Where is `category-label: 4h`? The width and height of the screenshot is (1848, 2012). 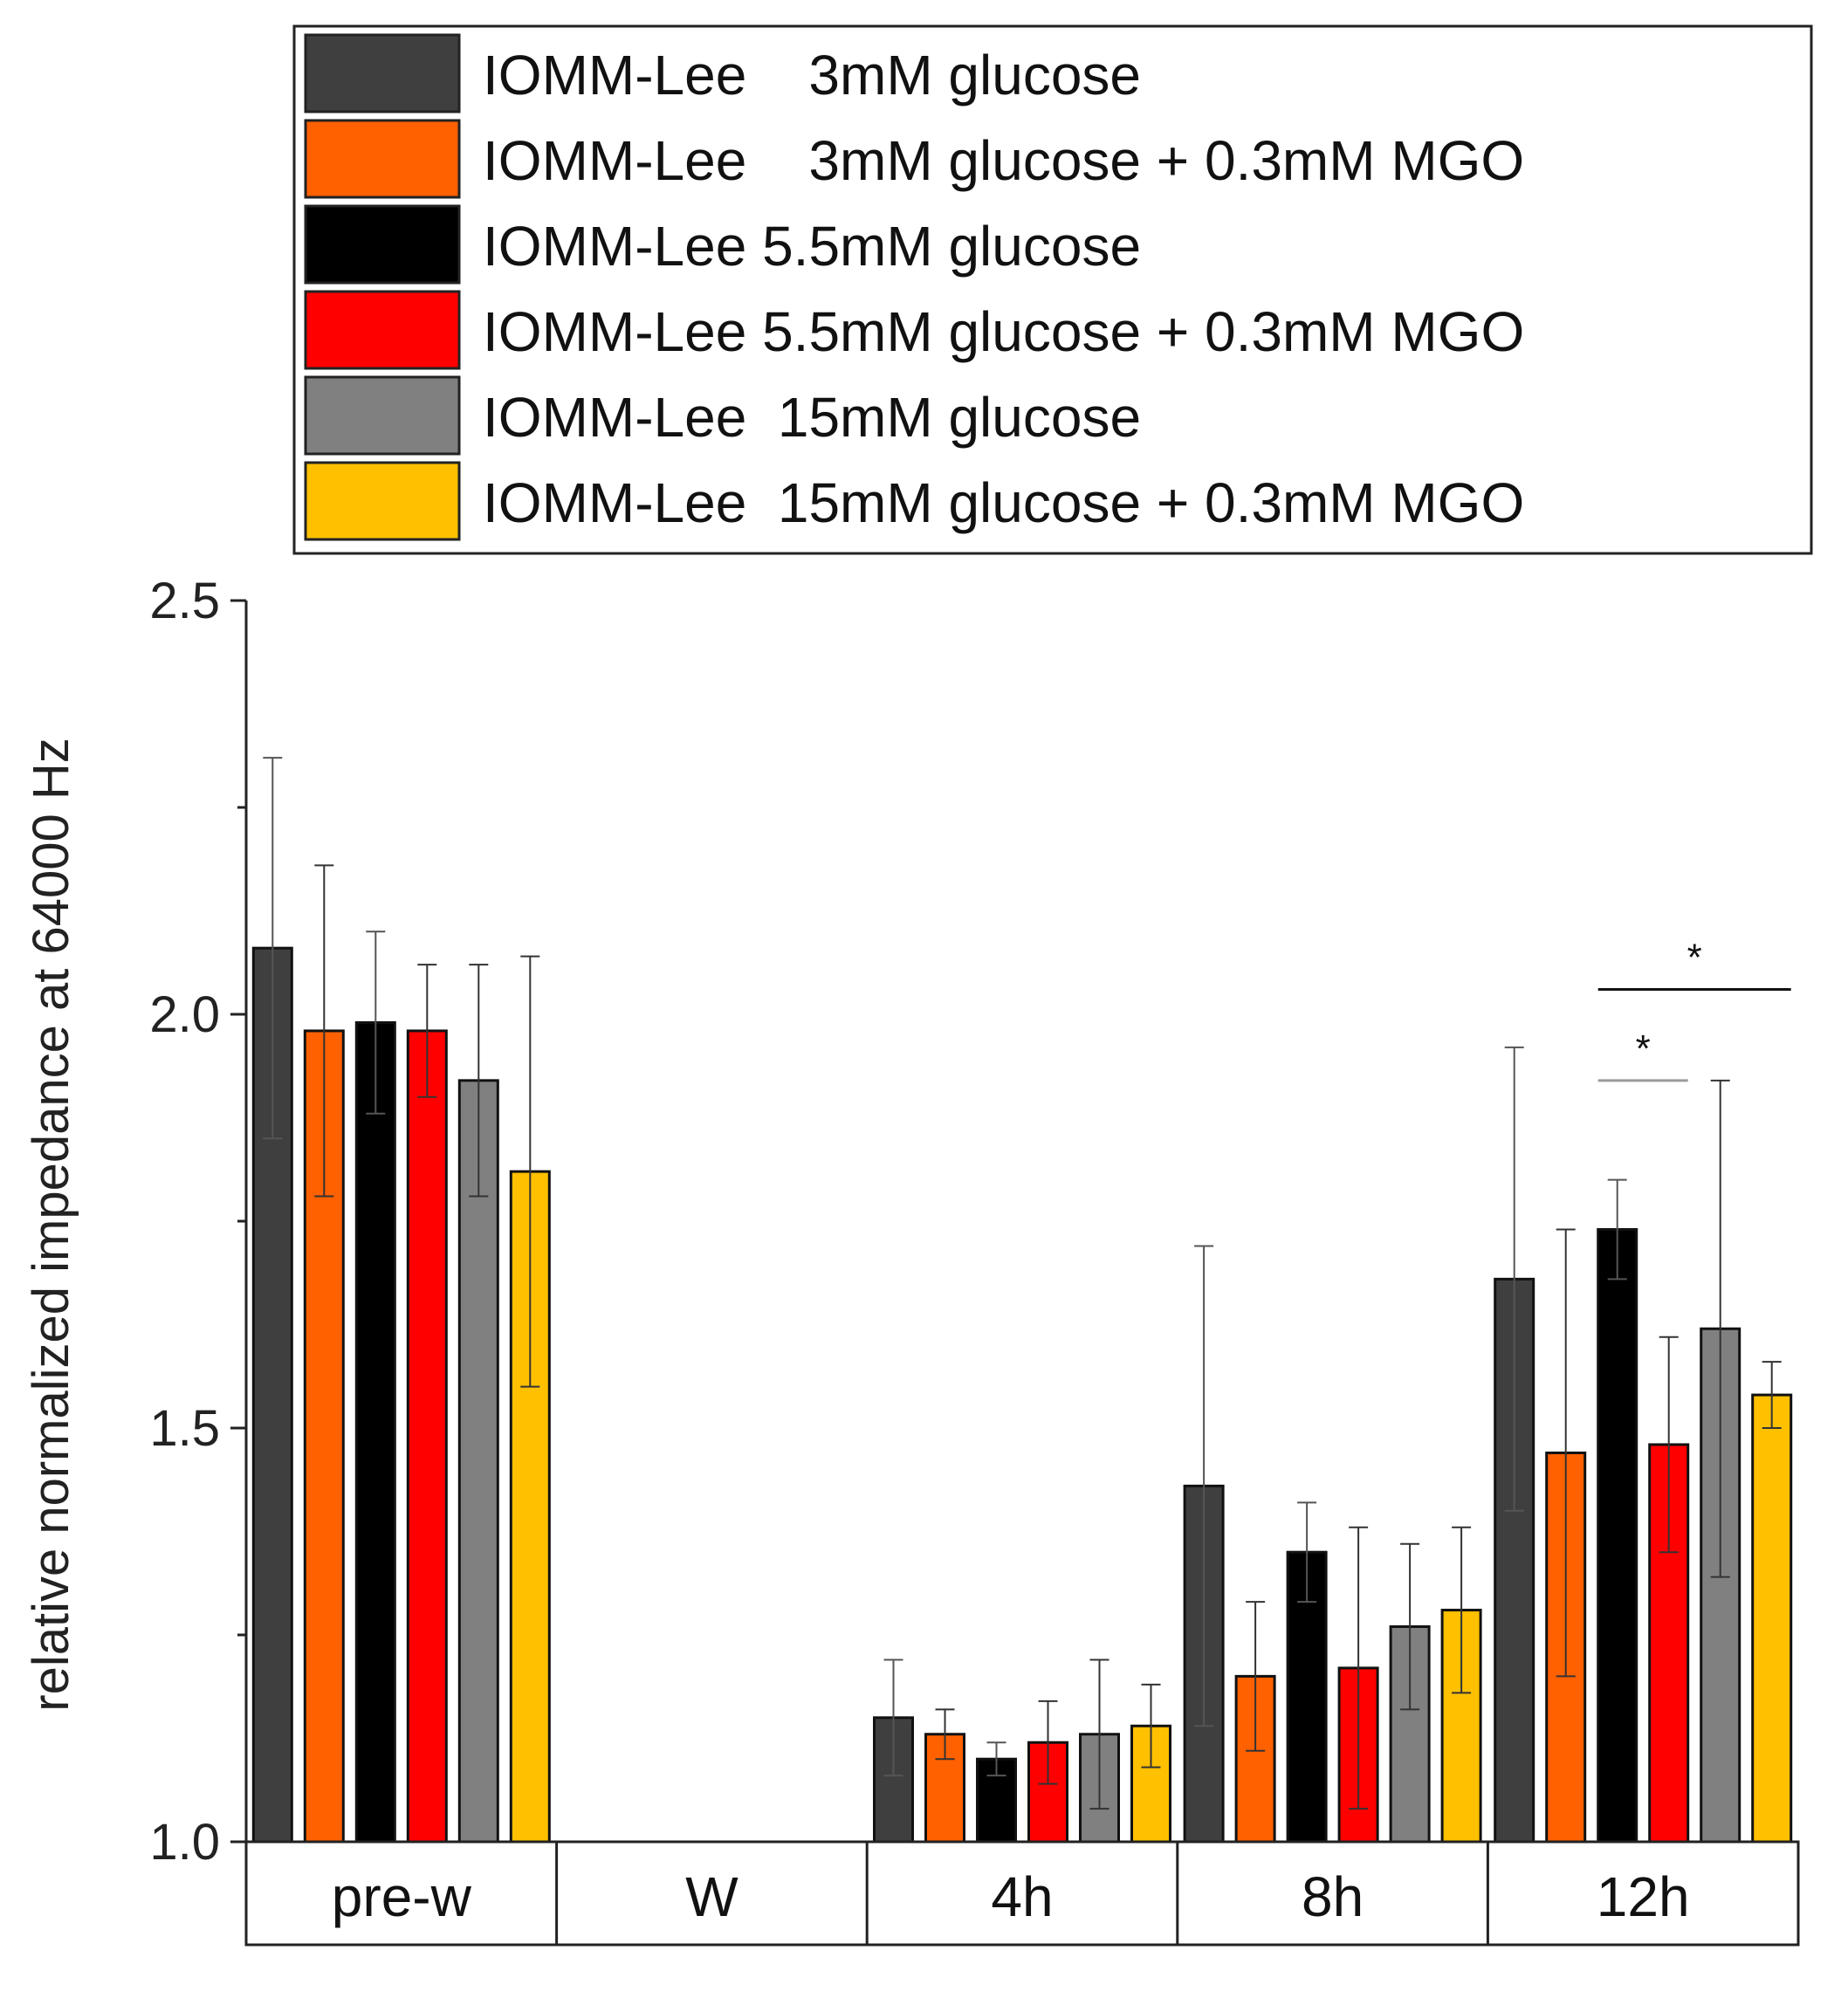 category-label: 4h is located at coordinates (1022, 1896).